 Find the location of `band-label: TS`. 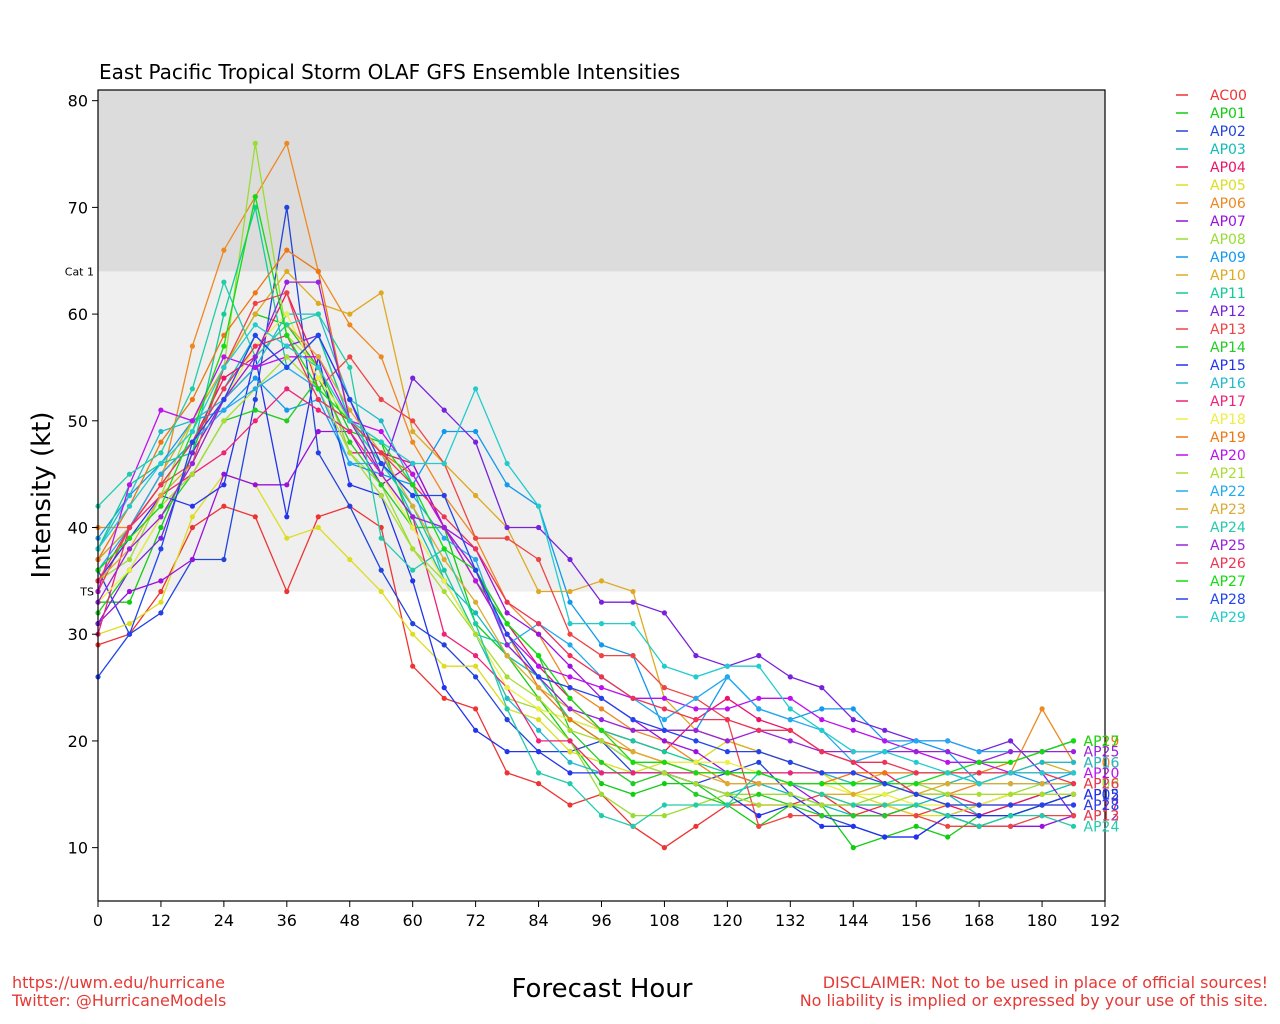

band-label: TS is located at coordinates (86, 592).